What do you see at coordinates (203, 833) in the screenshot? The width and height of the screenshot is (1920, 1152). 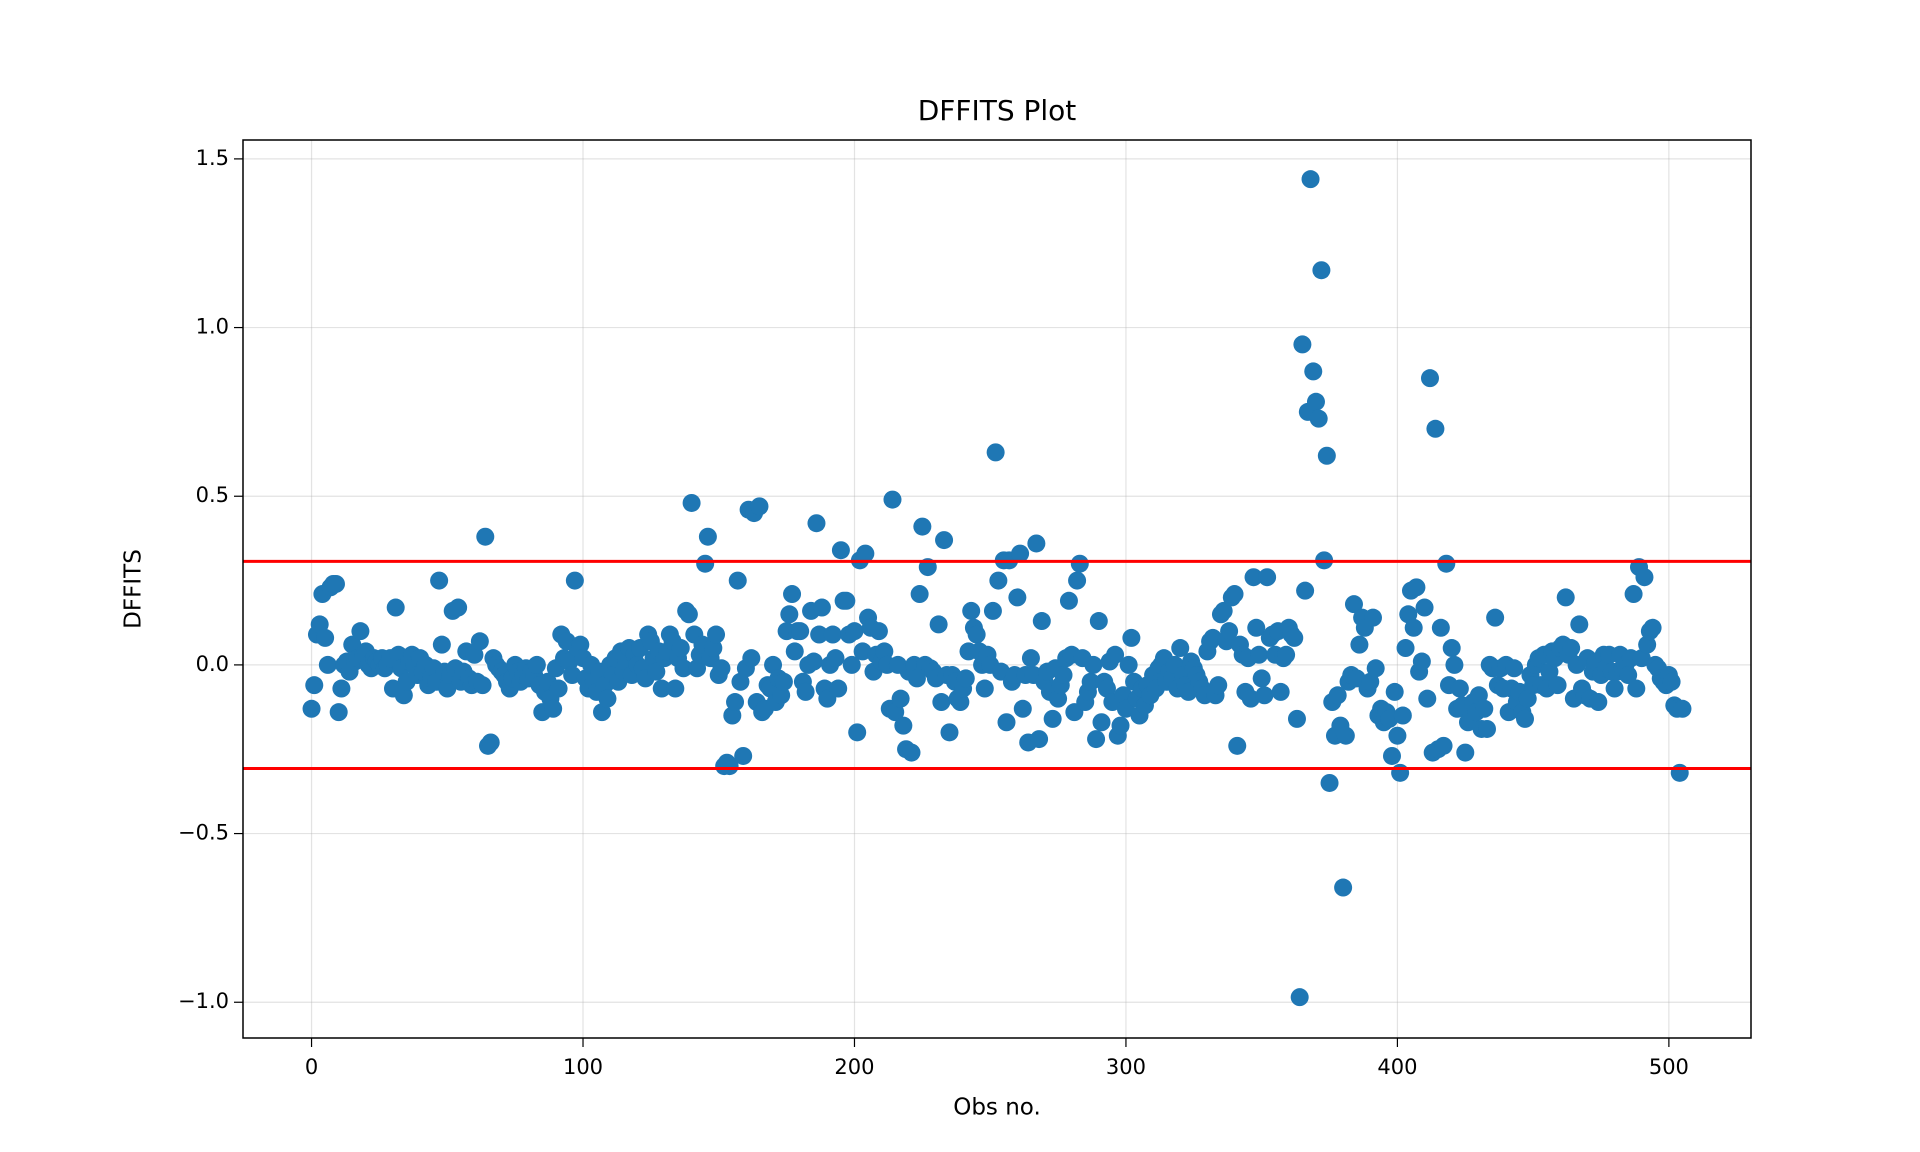 I see `y-tick-label: −0.5` at bounding box center [203, 833].